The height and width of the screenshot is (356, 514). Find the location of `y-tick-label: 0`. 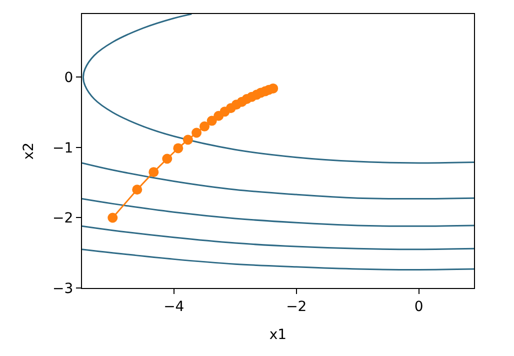

y-tick-label: 0 is located at coordinates (69, 78).